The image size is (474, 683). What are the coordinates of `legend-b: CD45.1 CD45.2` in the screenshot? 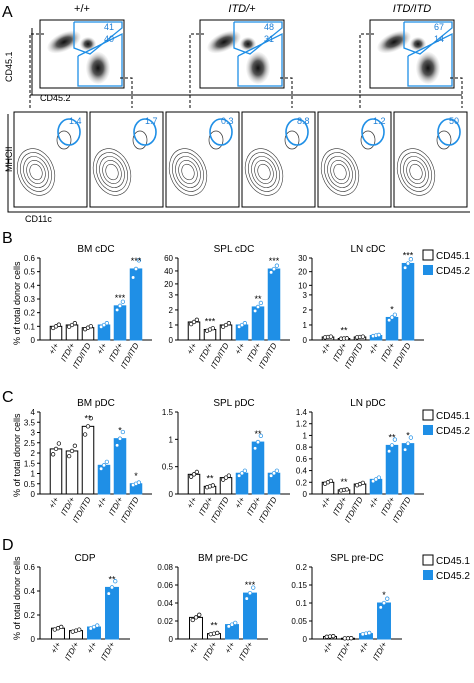 It's located at (446, 263).